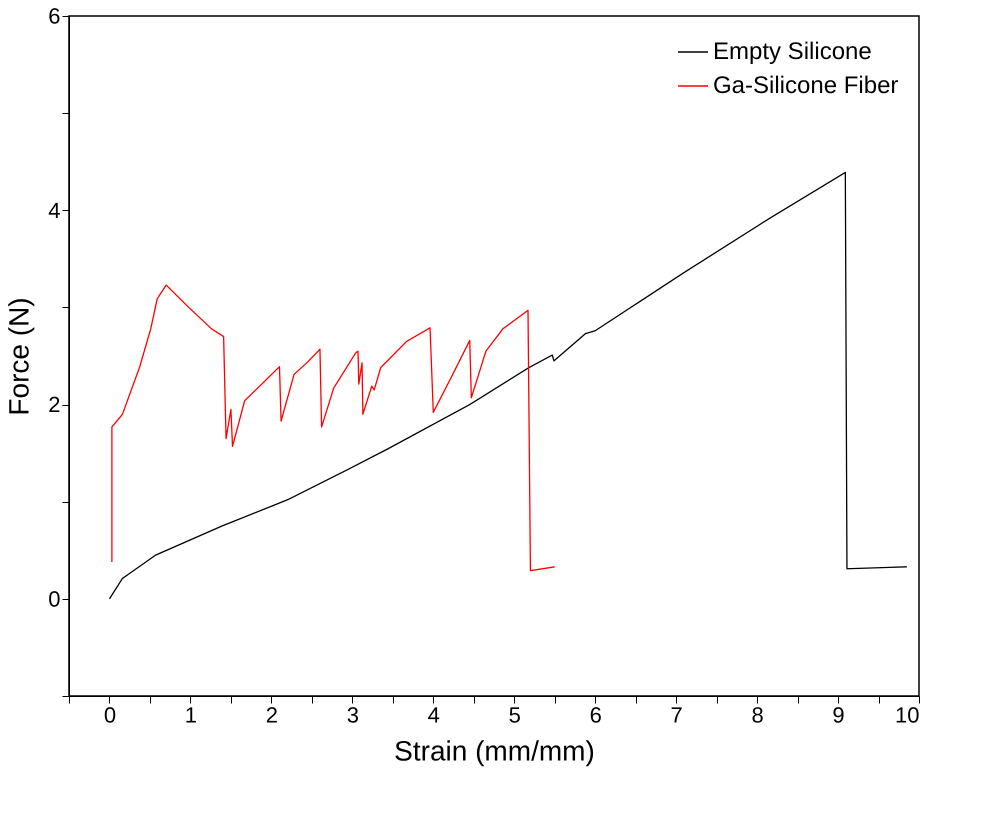 This screenshot has height=823, width=997. I want to click on x-tick-label: 9, so click(838, 715).